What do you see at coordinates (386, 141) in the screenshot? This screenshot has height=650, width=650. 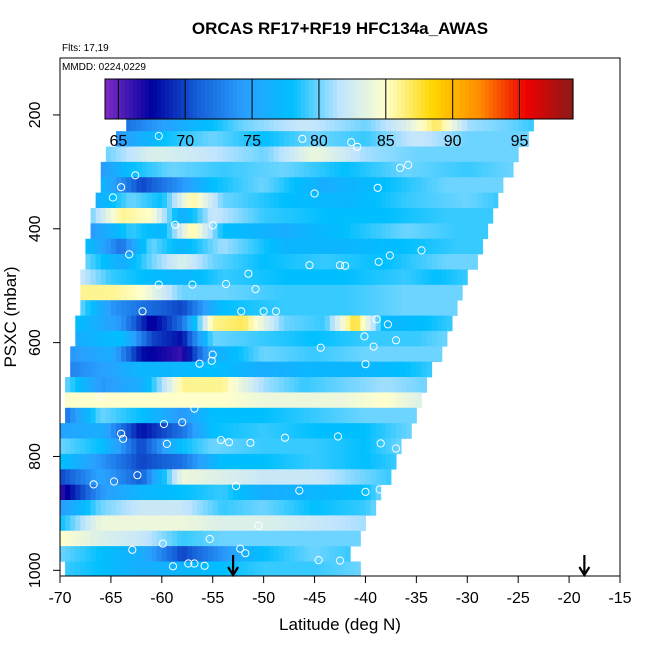 I see `colorbar-tick-label: 85` at bounding box center [386, 141].